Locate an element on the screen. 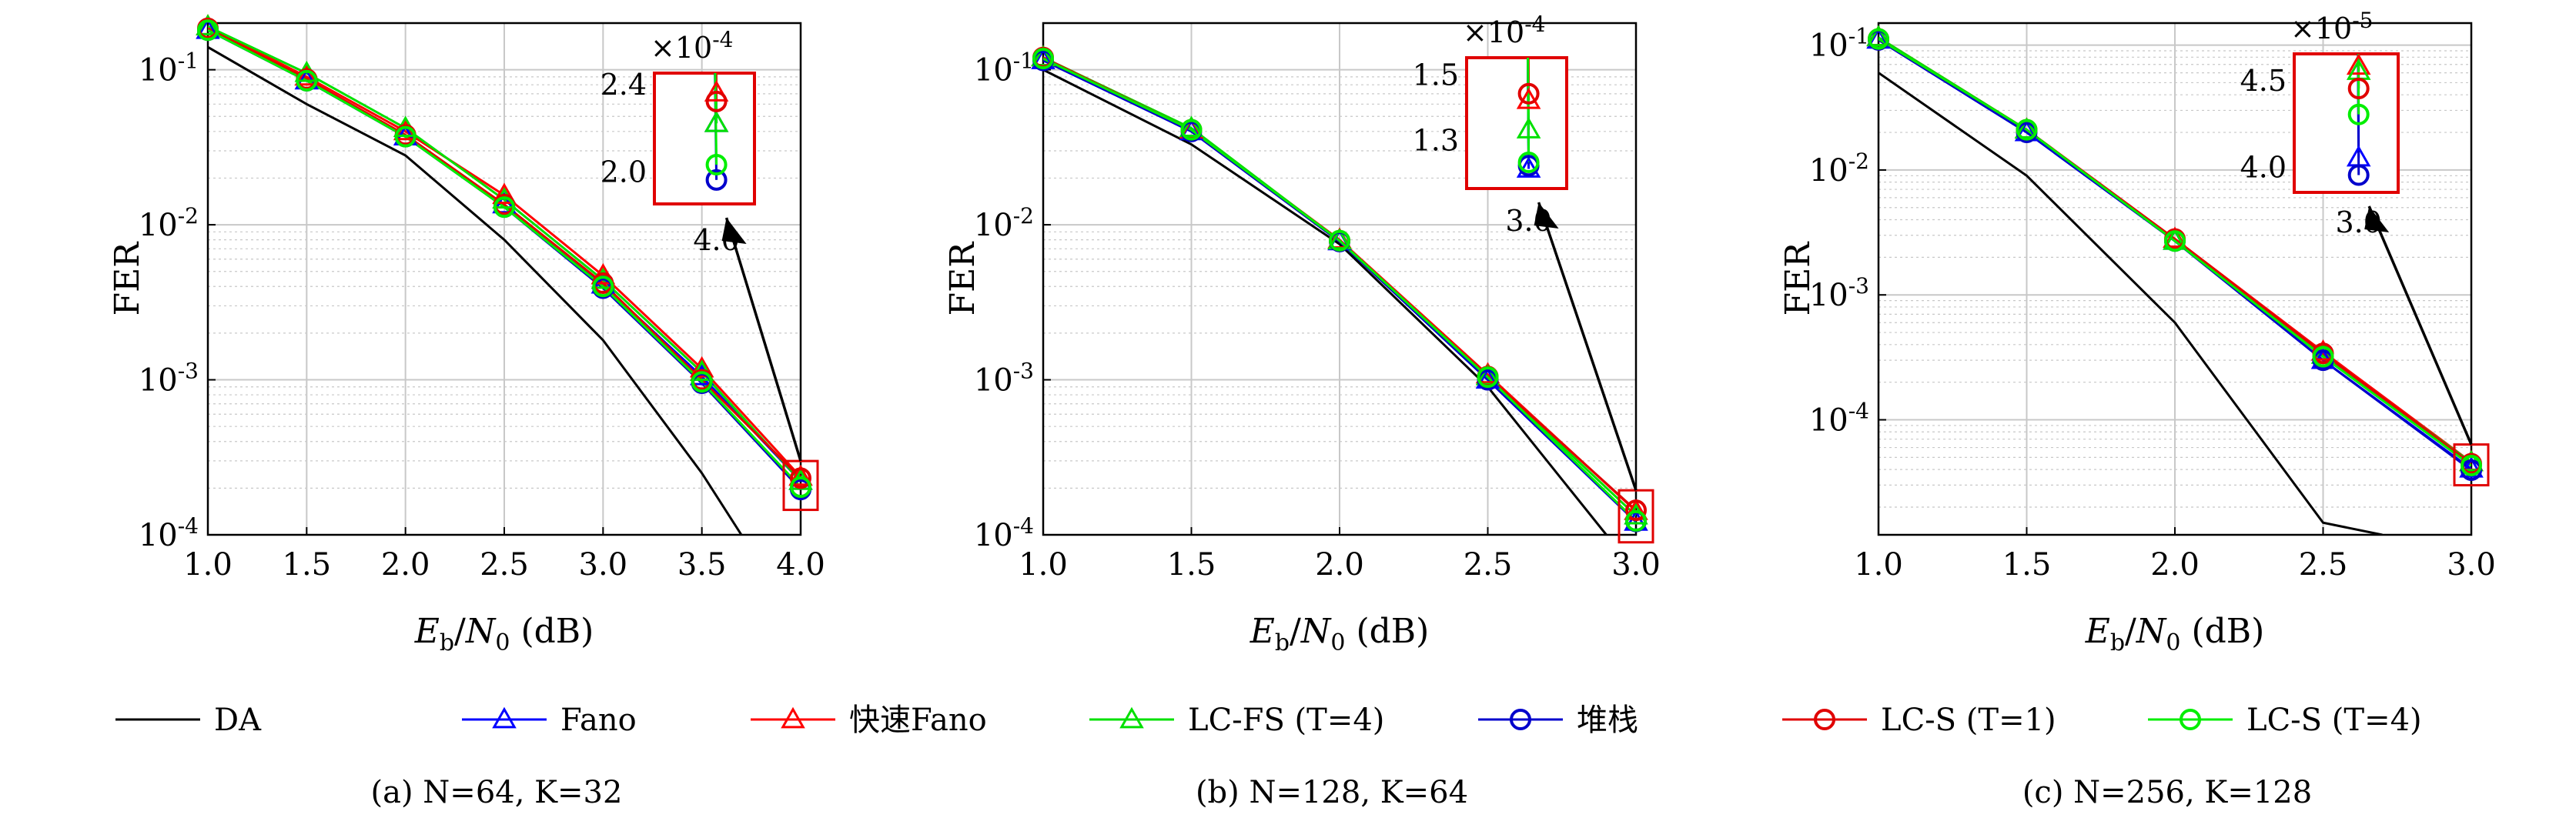 Image resolution: width=2576 pixels, height=818 pixels. x-tick-label: 2.5 is located at coordinates (1489, 565).